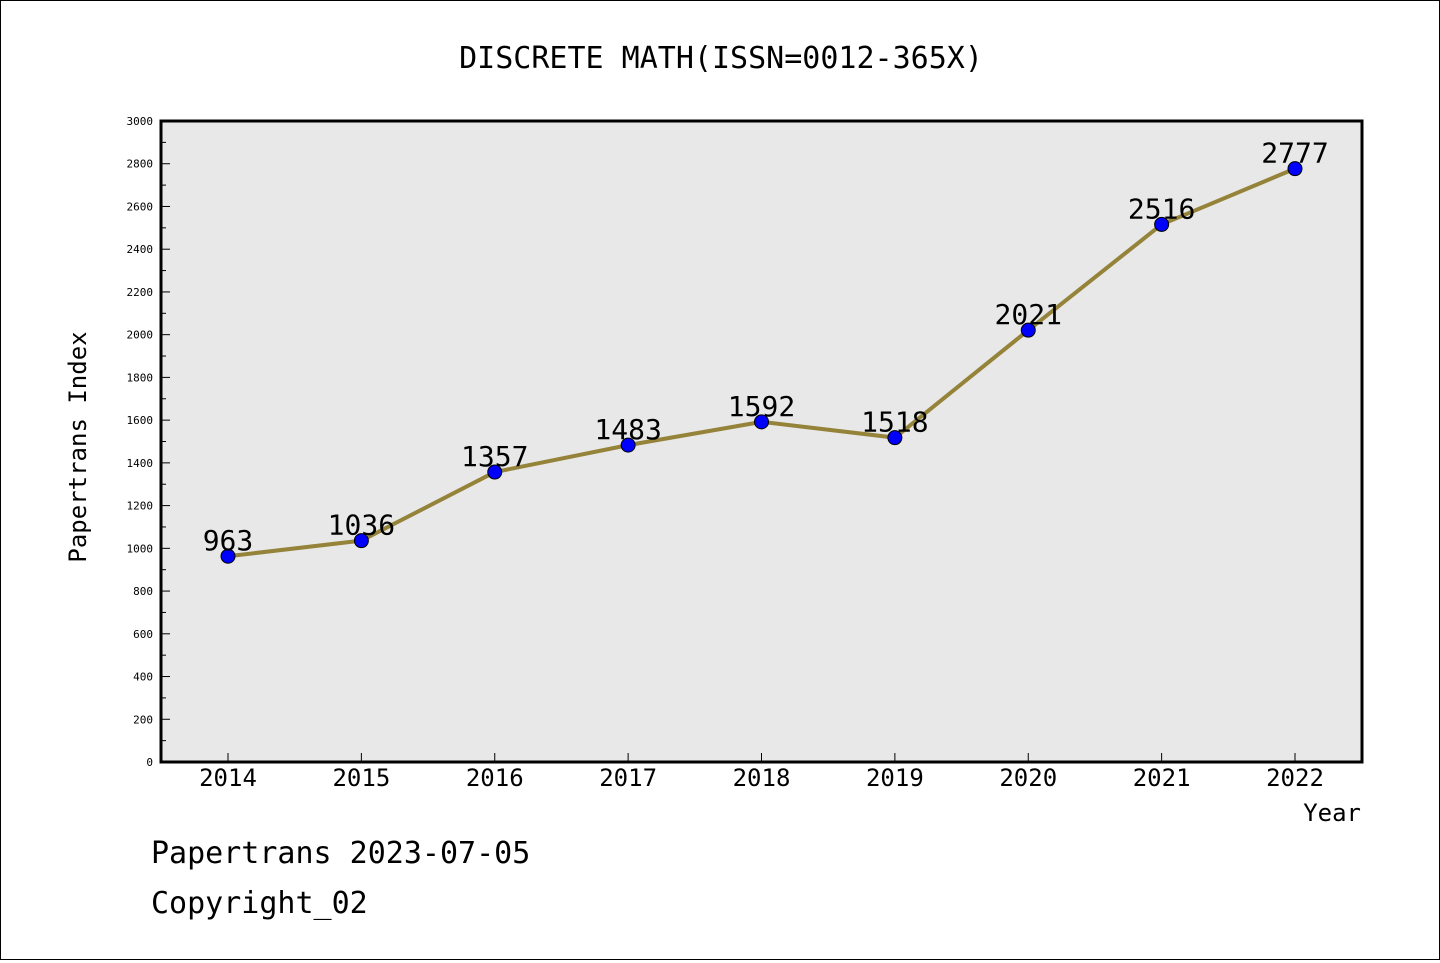 The height and width of the screenshot is (963, 1440). Describe the element at coordinates (149, 762) in the screenshot. I see `y-tick-label: 0` at that location.